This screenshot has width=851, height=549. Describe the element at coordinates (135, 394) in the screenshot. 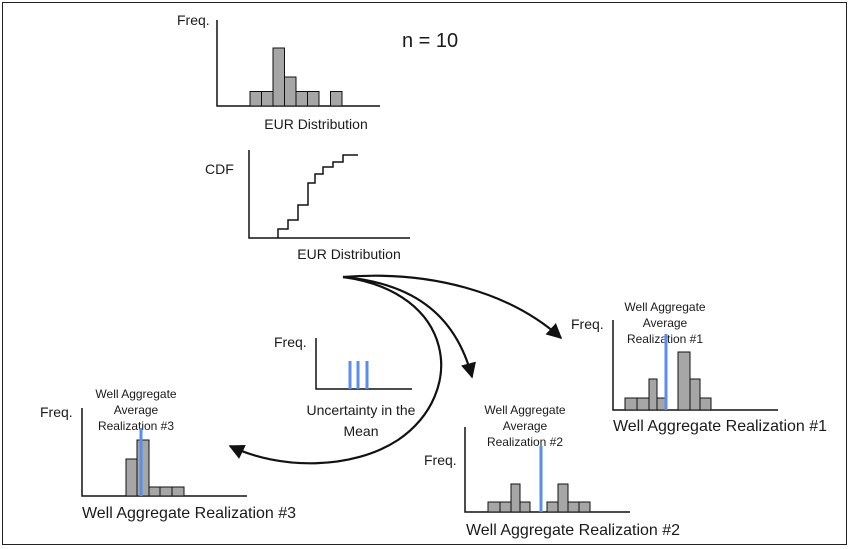

I see `r3-title-line1: Well Aggregate` at that location.